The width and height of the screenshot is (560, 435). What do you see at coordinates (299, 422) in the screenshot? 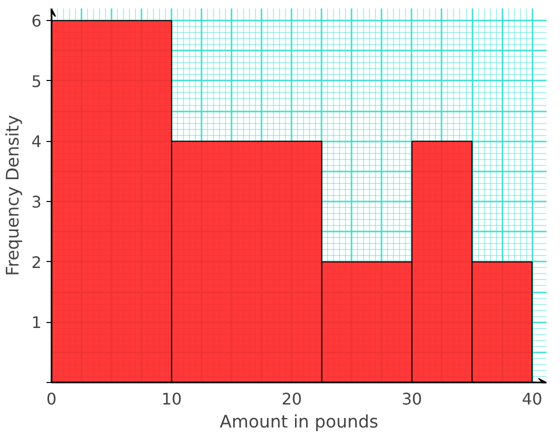
I see `x-axis-title: Amount in pounds` at bounding box center [299, 422].